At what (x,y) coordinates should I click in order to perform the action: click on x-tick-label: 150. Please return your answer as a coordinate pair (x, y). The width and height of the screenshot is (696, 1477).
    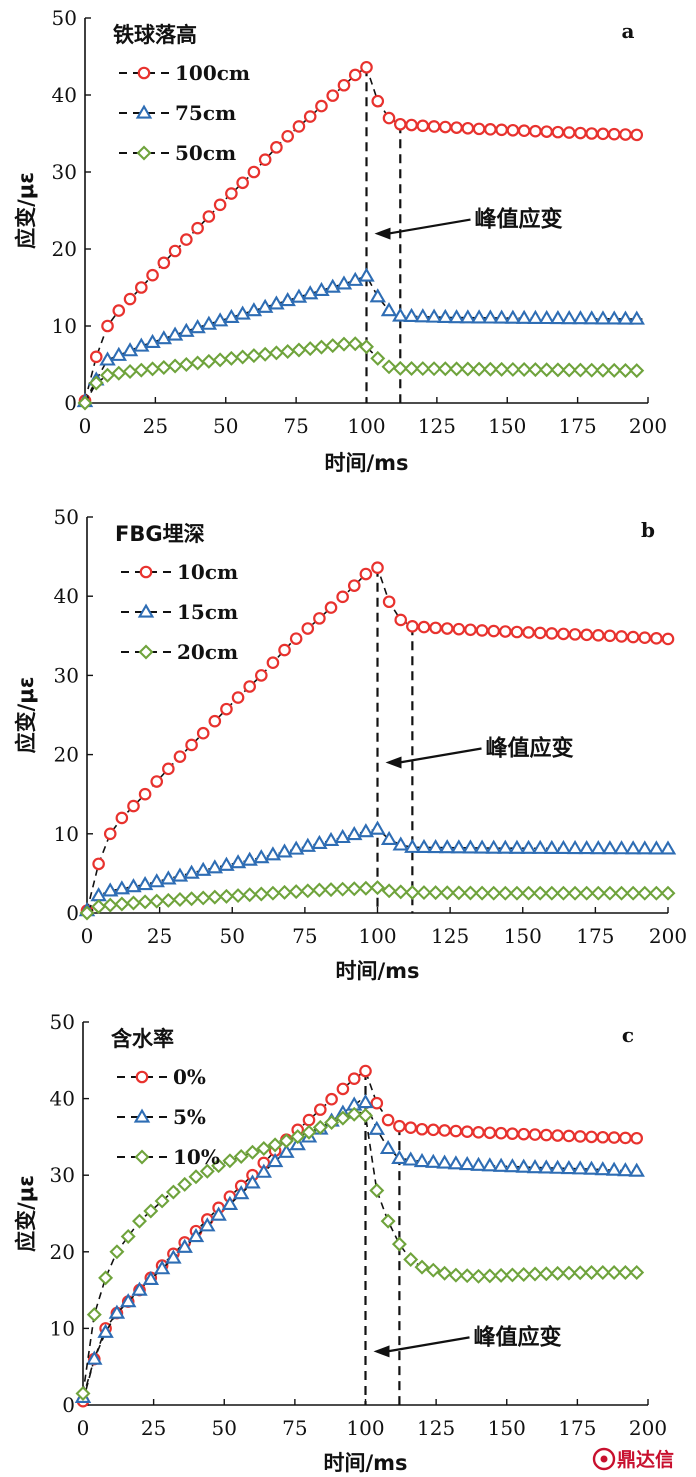
    Looking at the image, I should click on (507, 426).